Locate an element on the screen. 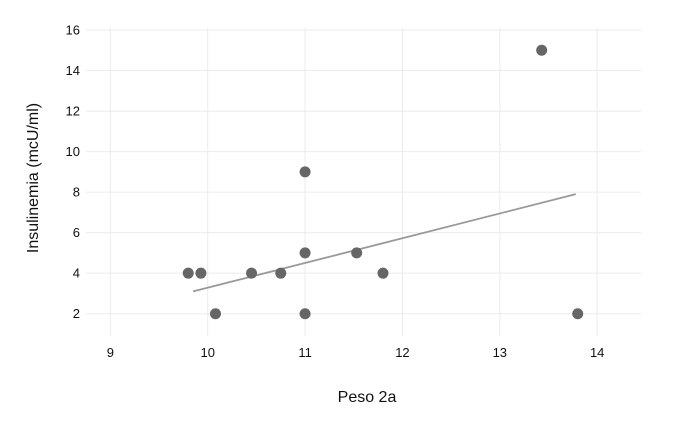 This screenshot has width=675, height=441. x-tick-label: 10 is located at coordinates (207, 352).